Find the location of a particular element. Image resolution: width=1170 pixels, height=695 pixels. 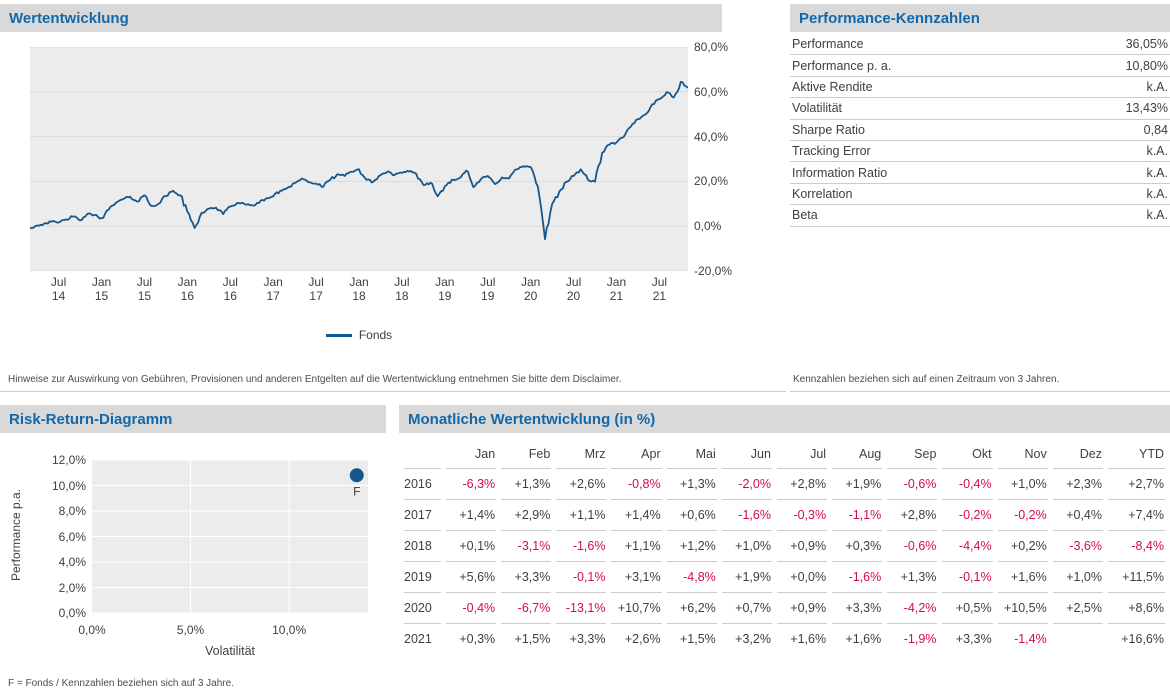

monthly-value-cell: -4,2% is located at coordinates (912, 608).